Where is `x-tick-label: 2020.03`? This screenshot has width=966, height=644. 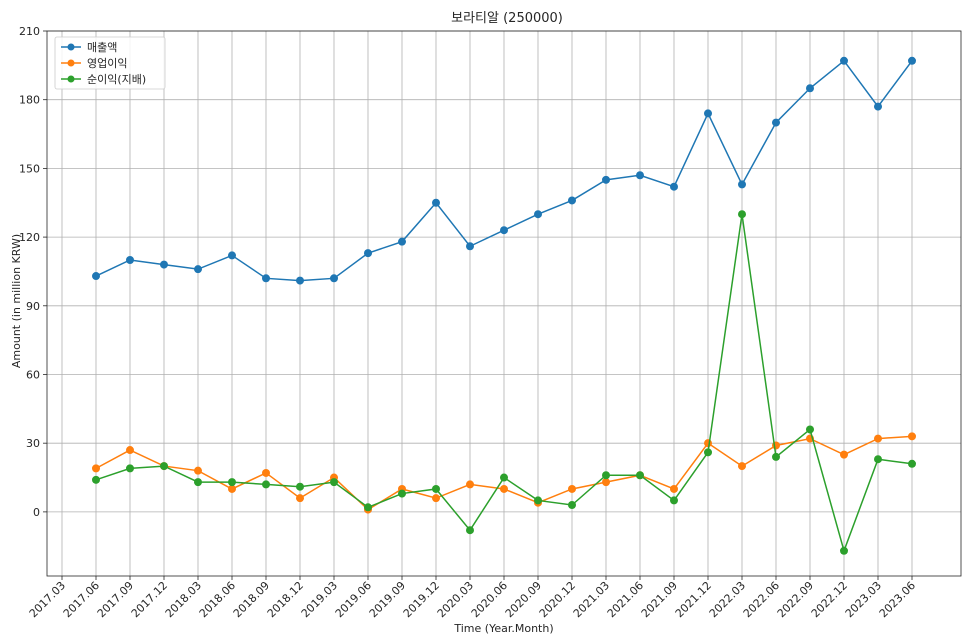 x-tick-label: 2020.03 is located at coordinates (455, 599).